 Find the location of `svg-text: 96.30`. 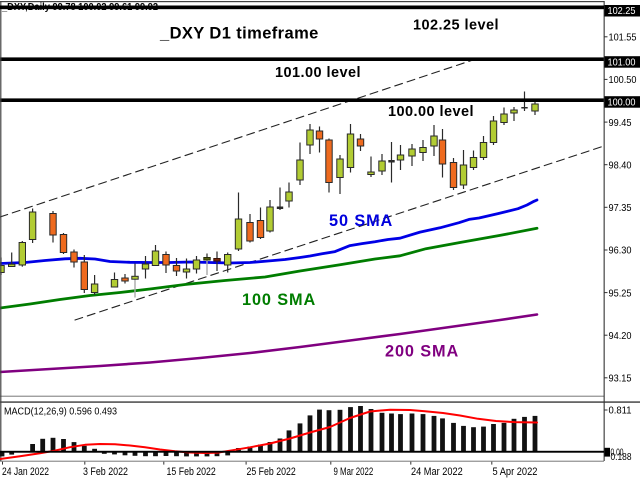

svg-text: 96.30 is located at coordinates (620, 251).